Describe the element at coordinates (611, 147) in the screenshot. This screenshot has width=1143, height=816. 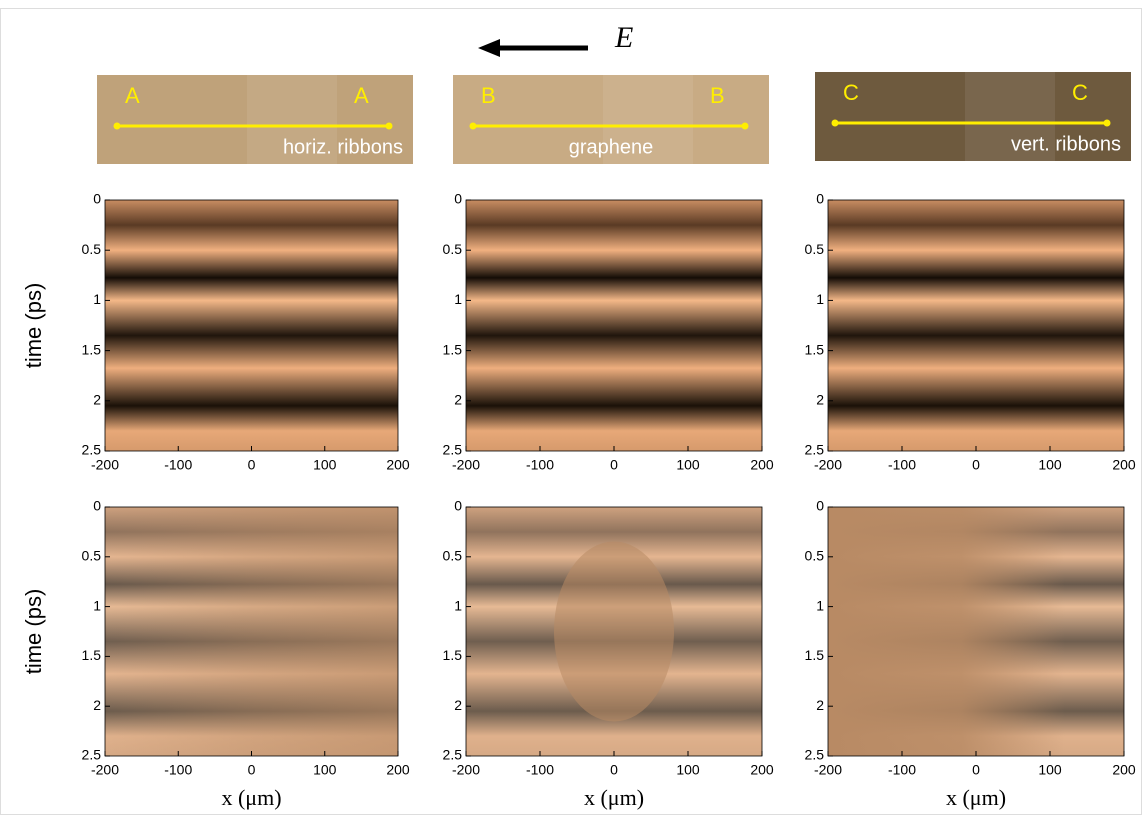
I see `photo-caption: graphene` at that location.